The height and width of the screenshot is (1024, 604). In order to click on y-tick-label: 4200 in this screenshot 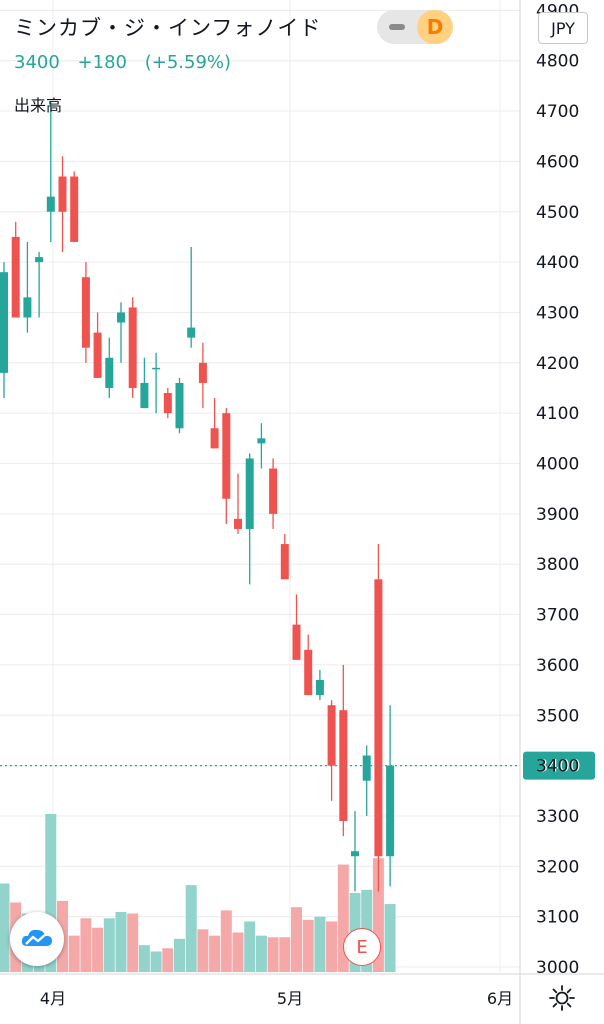, I will do `click(557, 364)`.